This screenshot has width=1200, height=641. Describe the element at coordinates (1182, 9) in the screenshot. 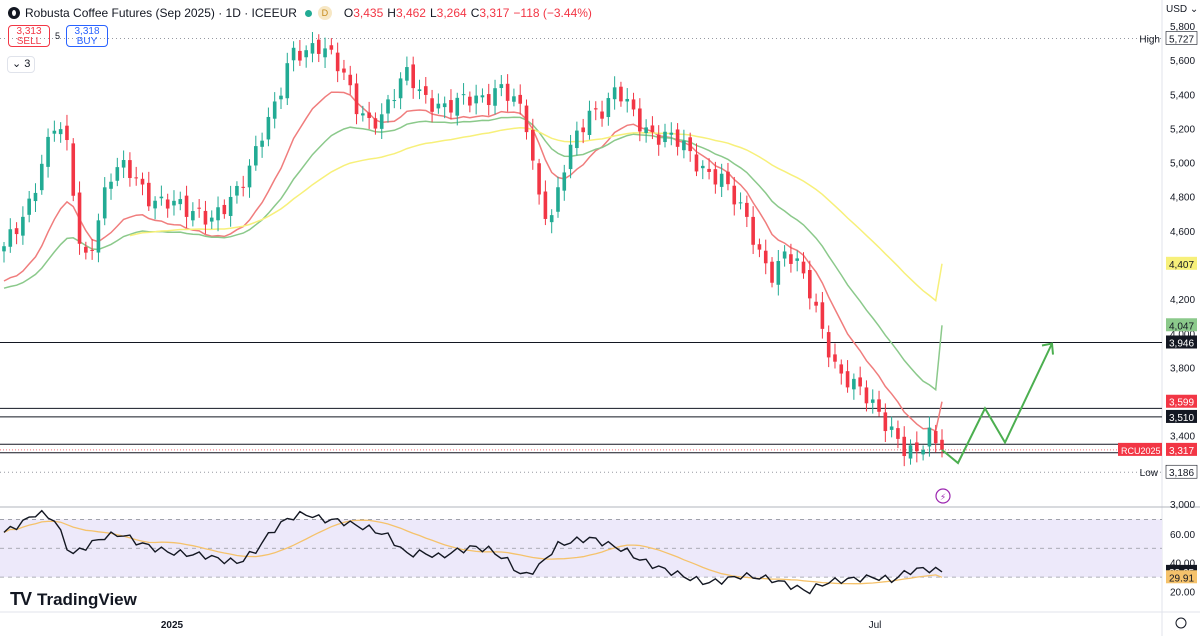

I see `currency-selector: USD ⌄` at that location.